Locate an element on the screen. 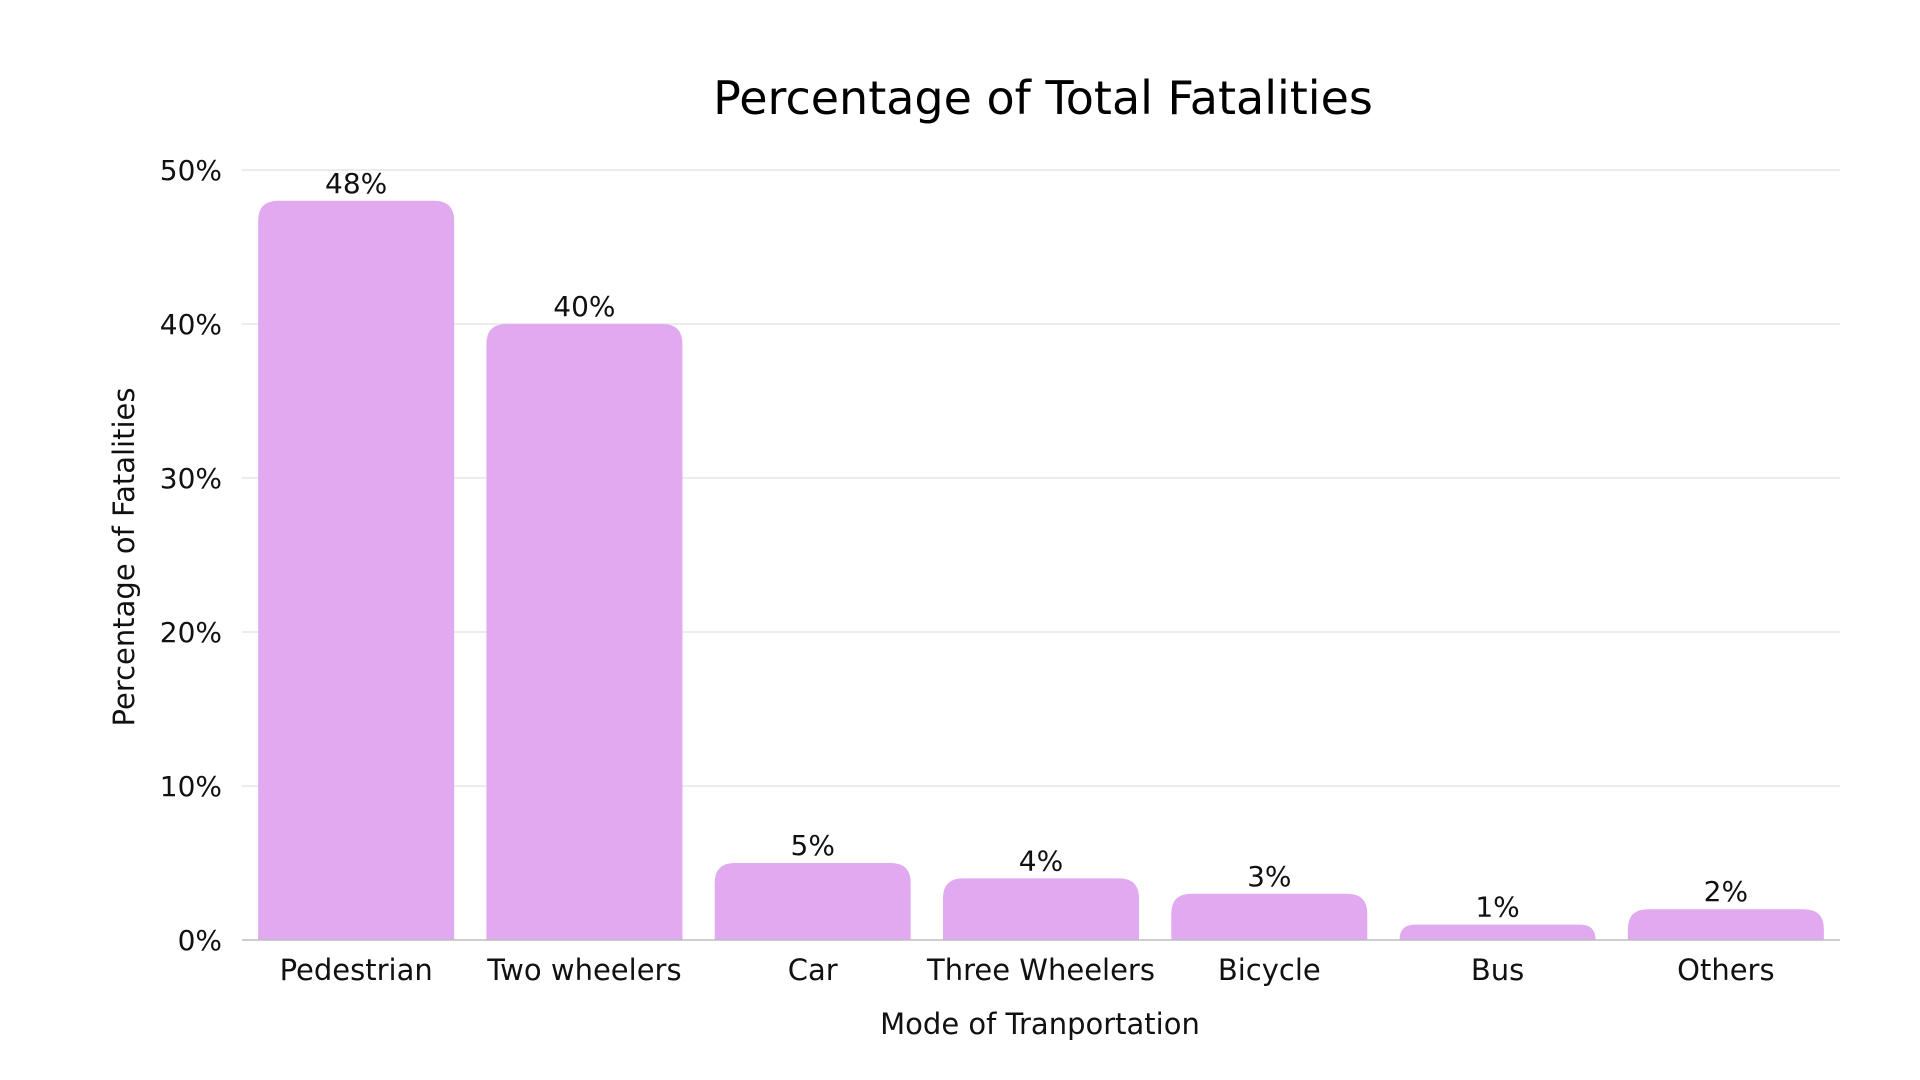 The width and height of the screenshot is (1920, 1080). bar-two-wheelers is located at coordinates (584, 632).